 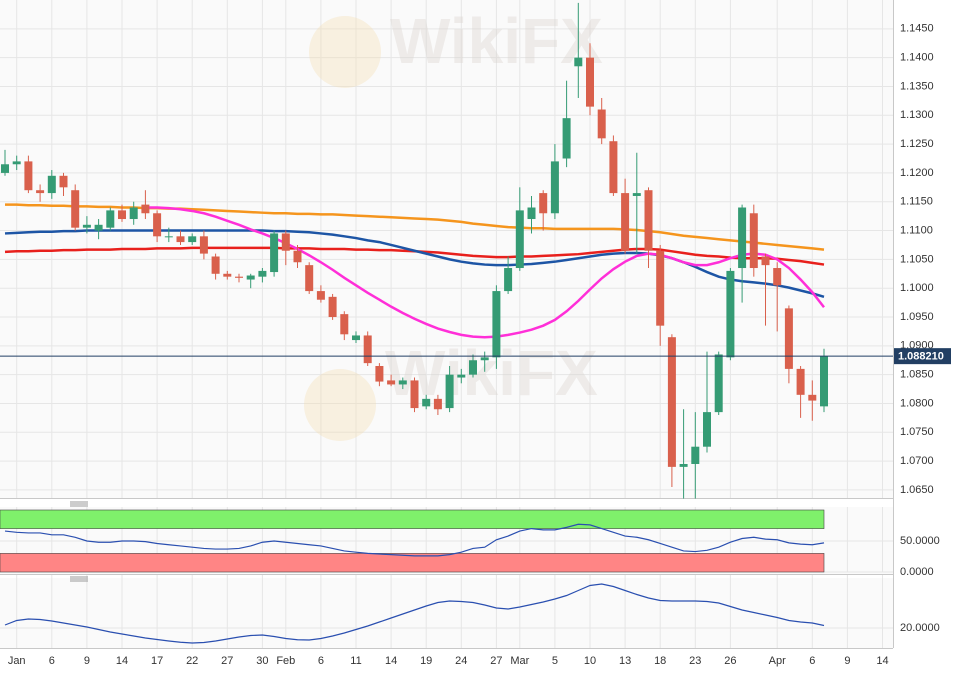 I want to click on y-tick-label: 1.0700, so click(x=917, y=461).